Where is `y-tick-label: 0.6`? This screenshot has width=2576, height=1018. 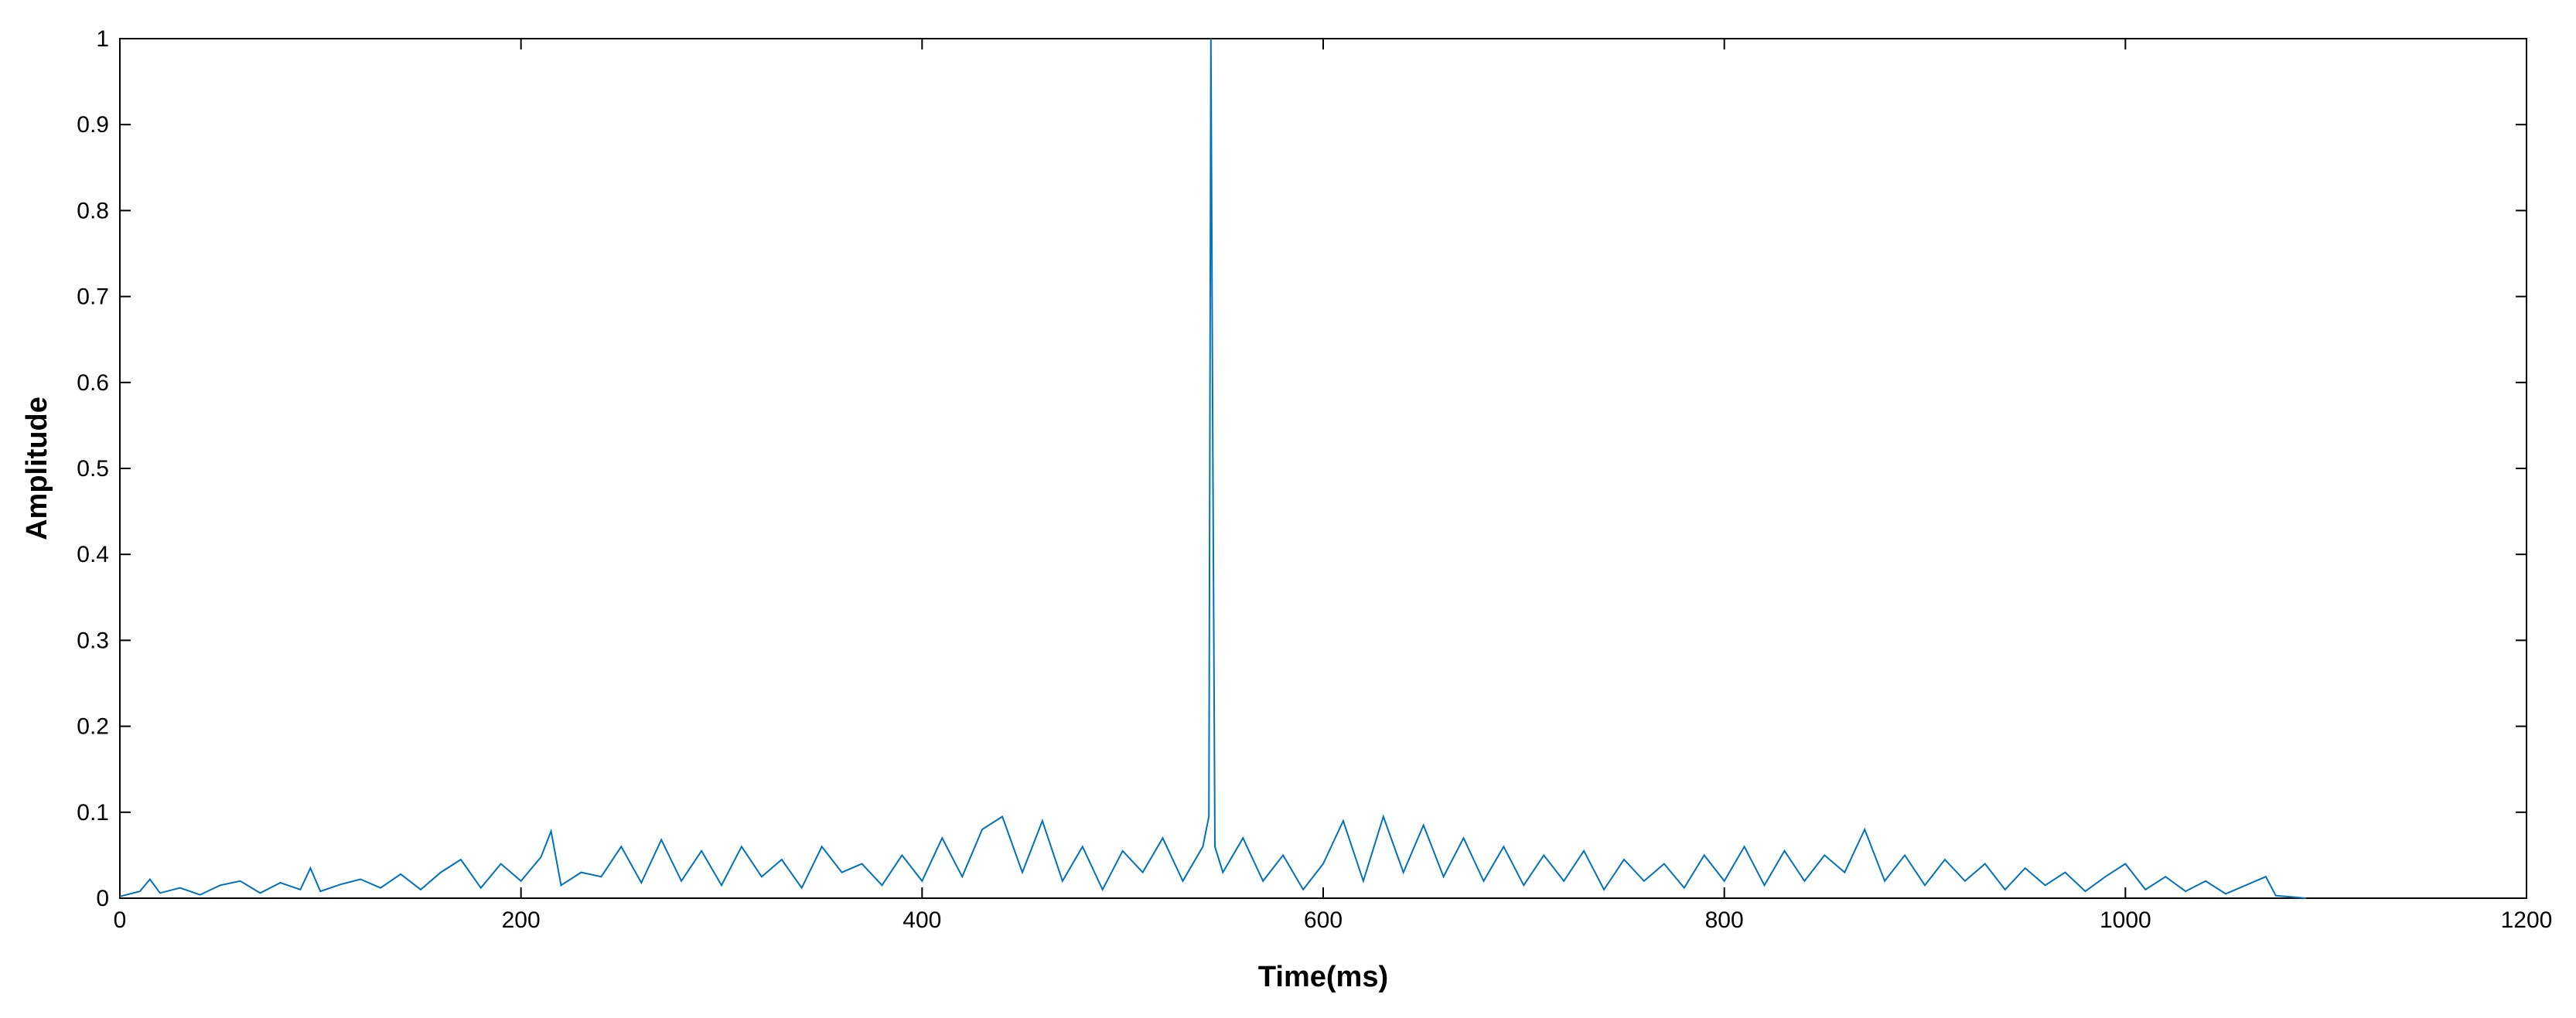 y-tick-label: 0.6 is located at coordinates (93, 383).